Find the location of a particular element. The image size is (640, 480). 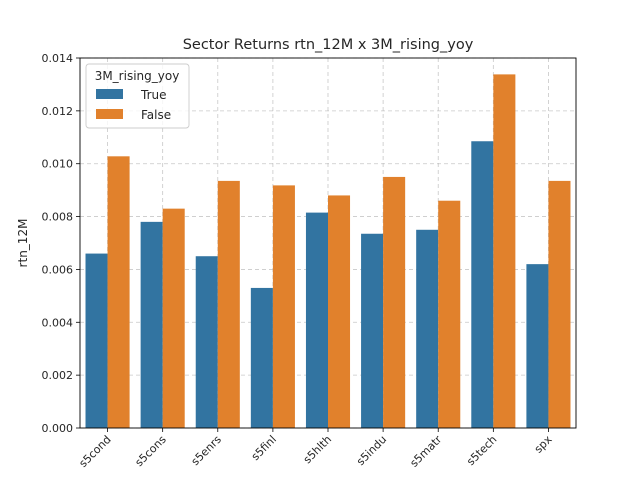

bar-false-s5cons is located at coordinates (173, 318).